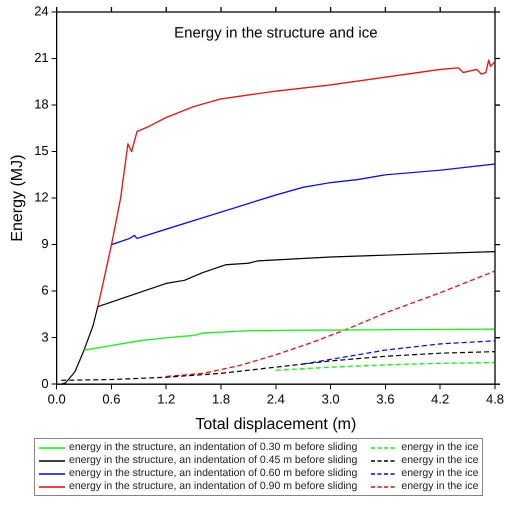 The image size is (517, 505). I want to click on y-tick-label: 6, so click(45, 290).